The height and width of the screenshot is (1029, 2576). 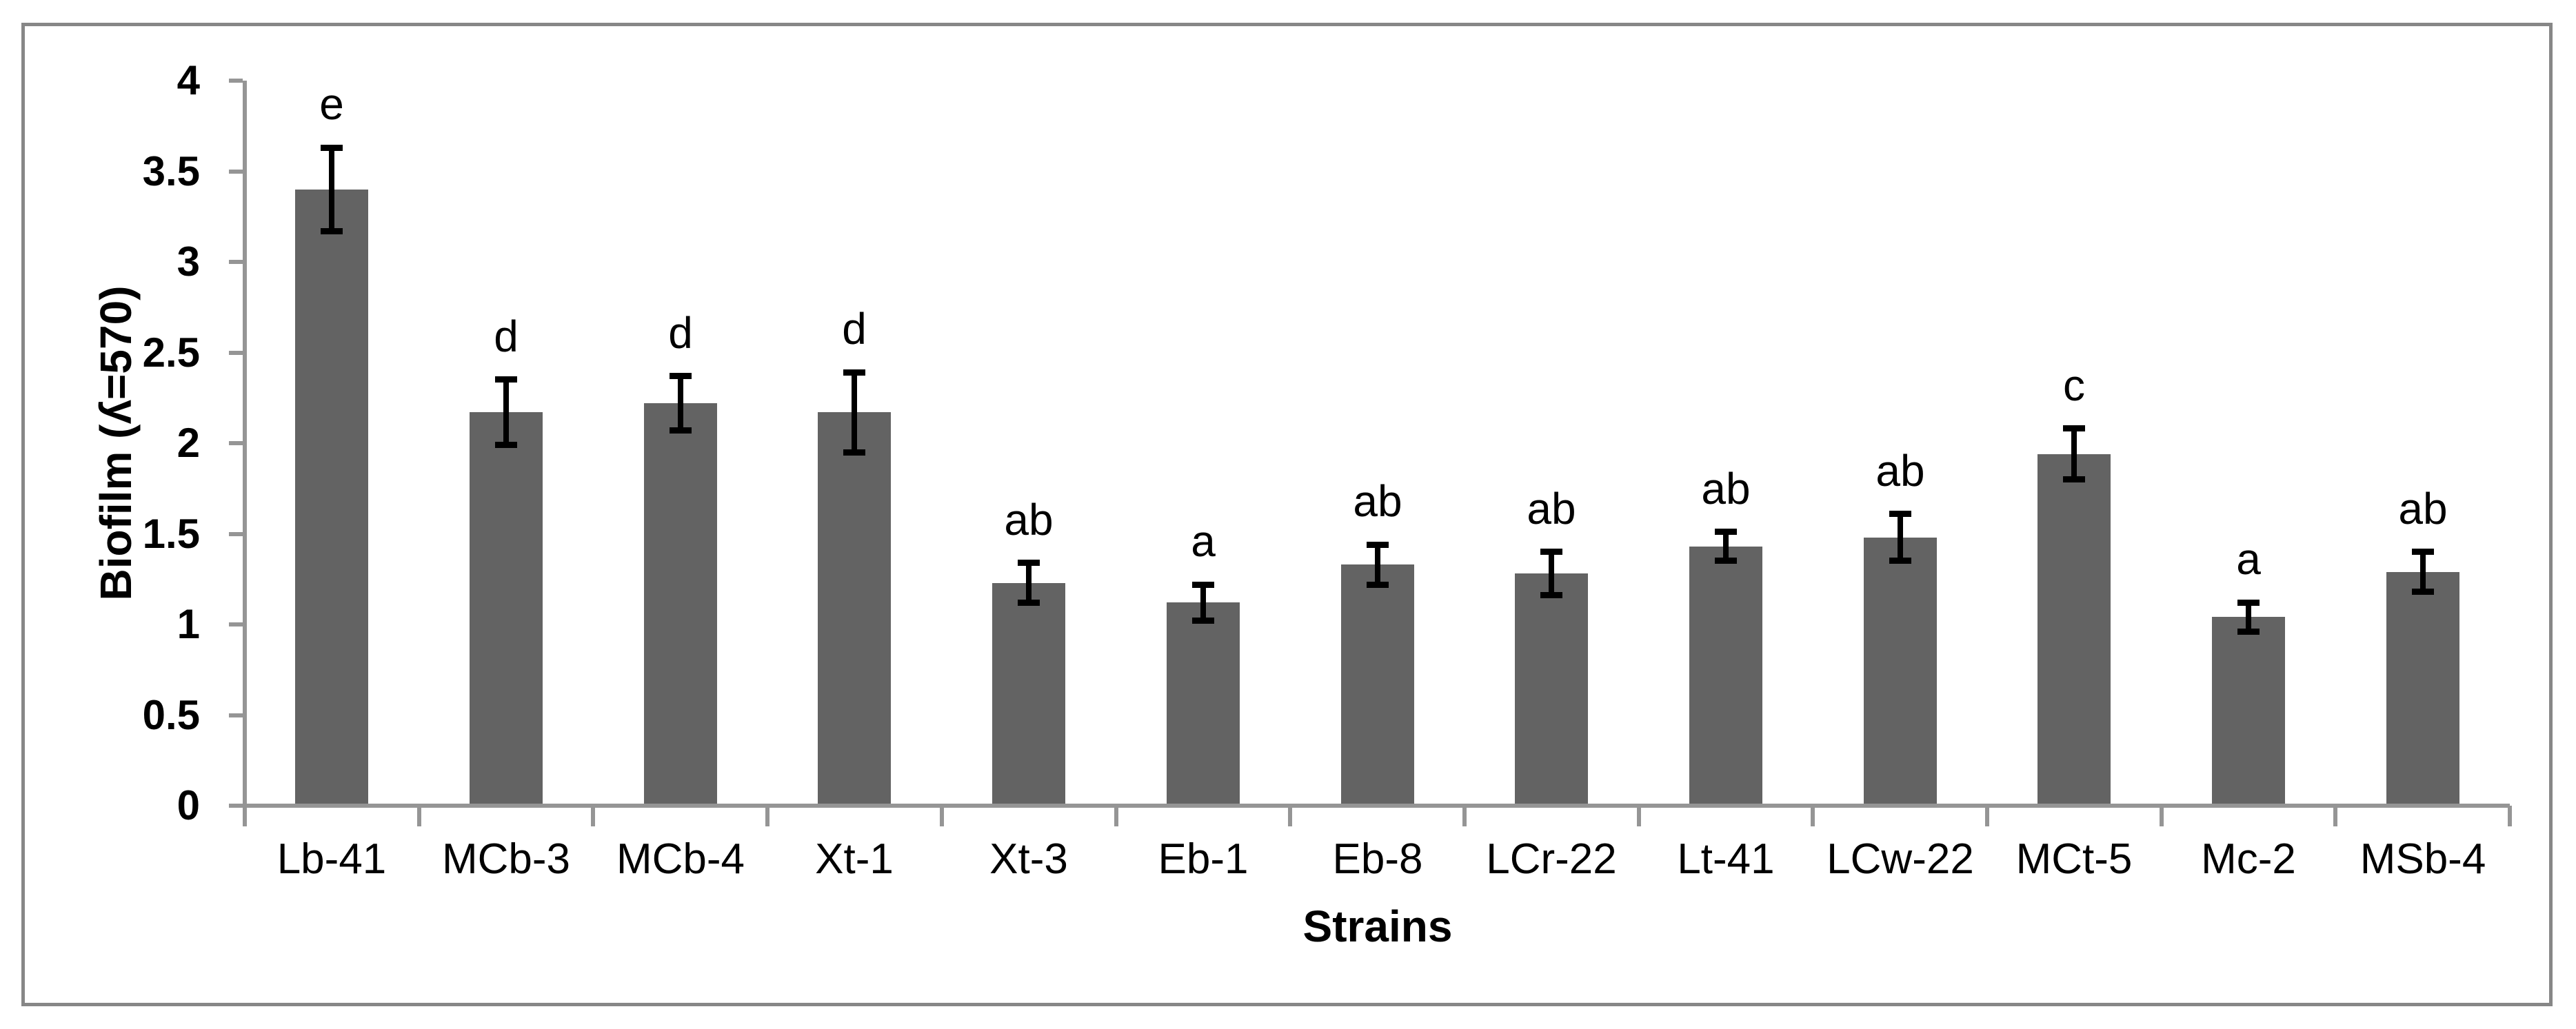 What do you see at coordinates (1726, 859) in the screenshot?
I see `x-tick-label: Lt-41` at bounding box center [1726, 859].